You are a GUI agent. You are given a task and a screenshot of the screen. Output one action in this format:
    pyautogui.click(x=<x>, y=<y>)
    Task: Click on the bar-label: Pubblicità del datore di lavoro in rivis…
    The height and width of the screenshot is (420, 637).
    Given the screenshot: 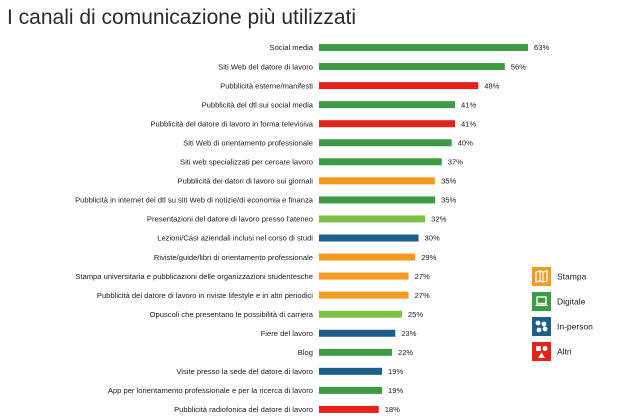 What is the action you would take?
    pyautogui.click(x=205, y=295)
    